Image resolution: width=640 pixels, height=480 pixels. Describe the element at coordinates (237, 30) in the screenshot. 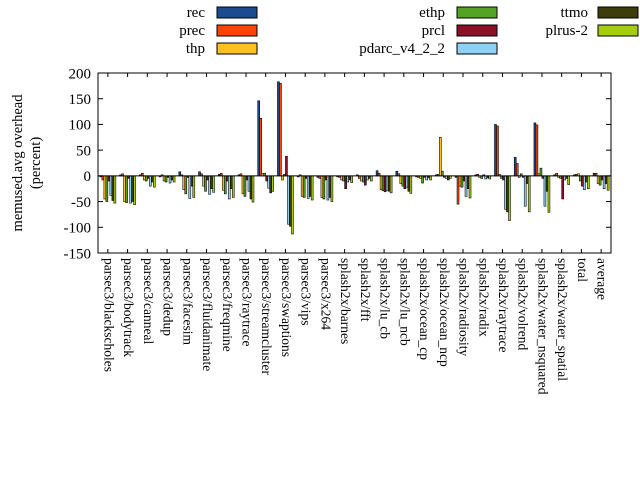

I see `legend-swatch-prec` at that location.